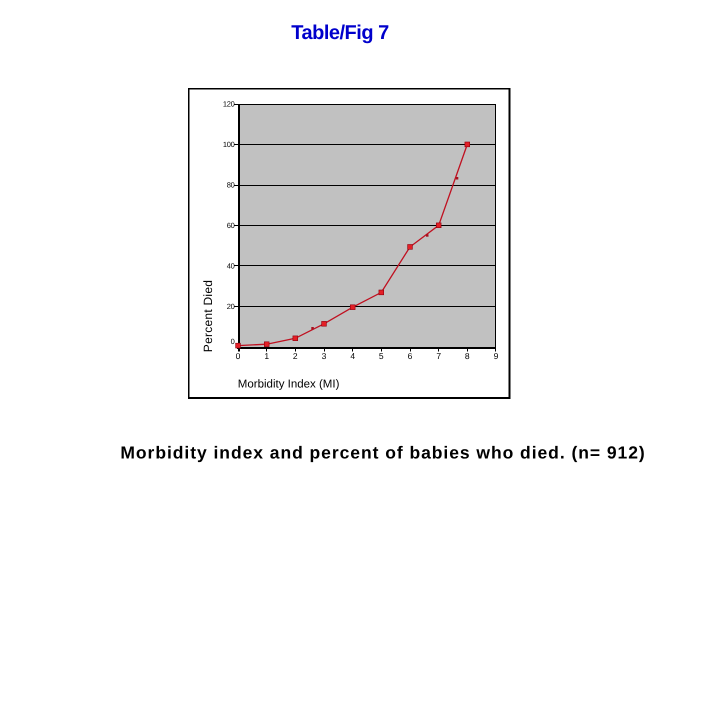 The height and width of the screenshot is (712, 728). What do you see at coordinates (208, 316) in the screenshot?
I see `svg-text: Percent Died` at bounding box center [208, 316].